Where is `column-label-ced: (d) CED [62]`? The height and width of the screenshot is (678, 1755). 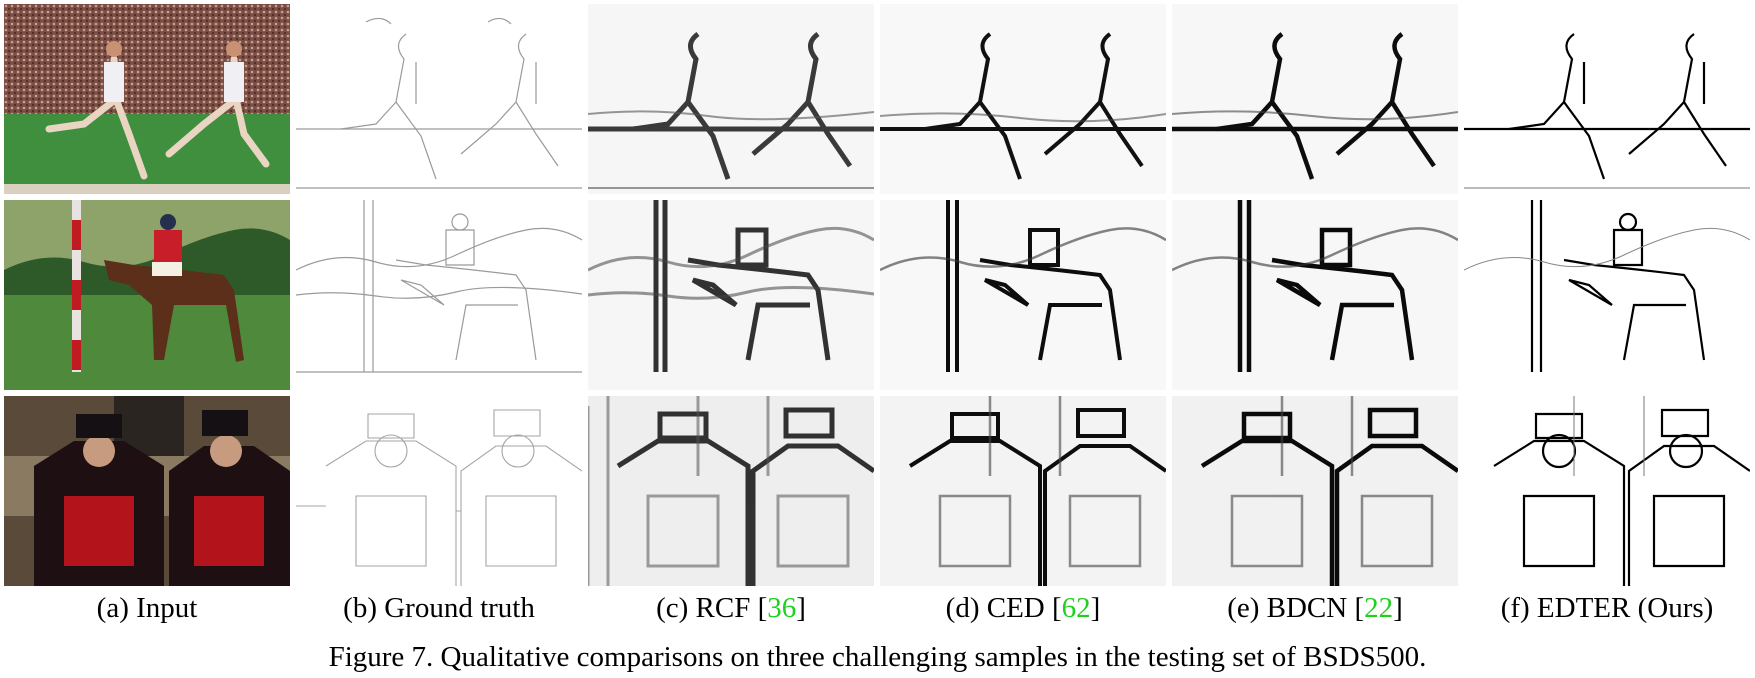 column-label-ced: (d) CED [62] is located at coordinates (1023, 608).